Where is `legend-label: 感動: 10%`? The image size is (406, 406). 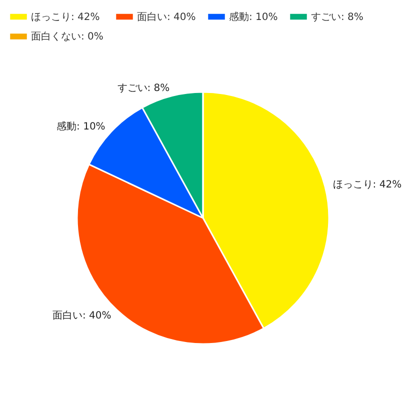 legend-label: 感動: 10% is located at coordinates (253, 16).